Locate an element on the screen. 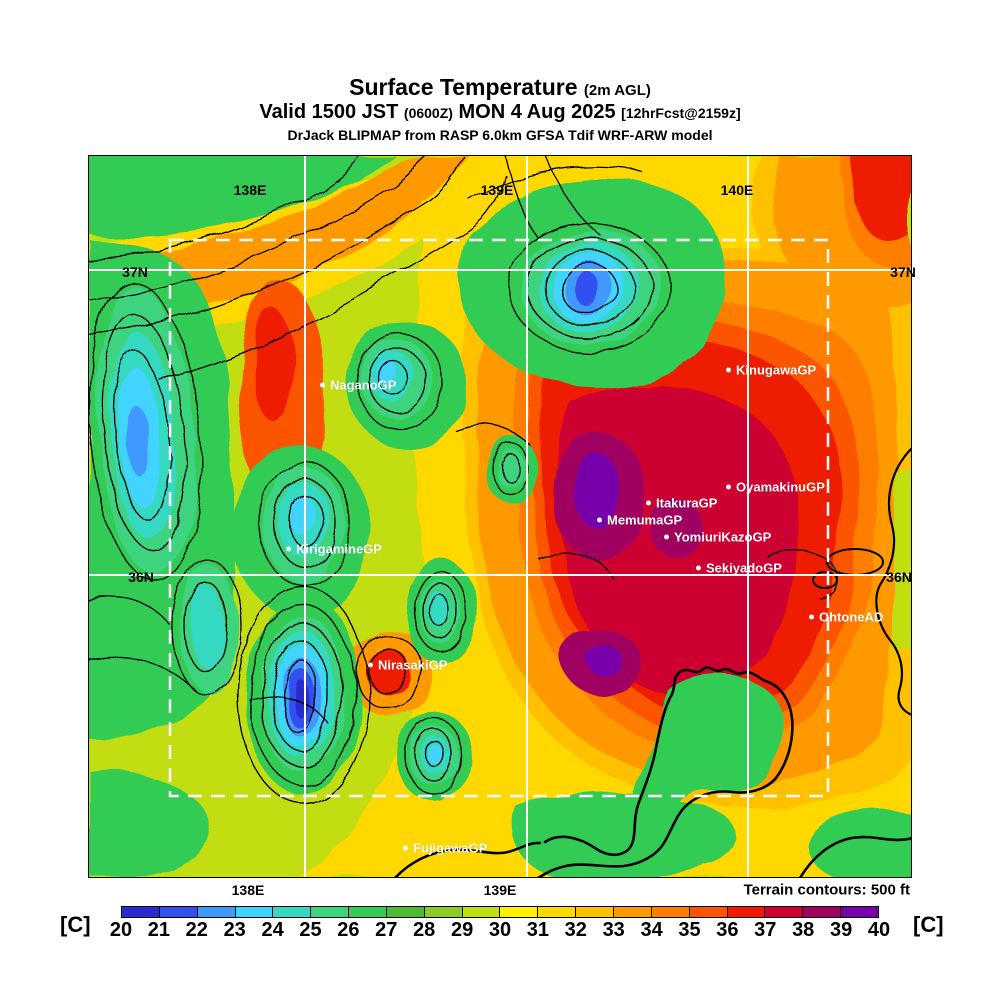  terrain-contours-note: Terrain contours: 500 ft is located at coordinates (826, 890).